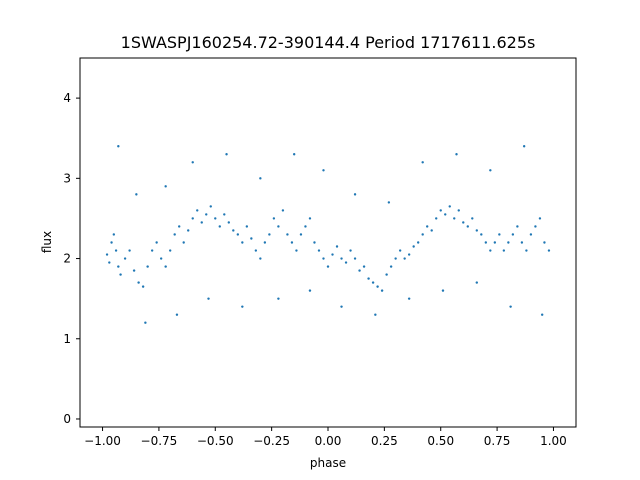  What do you see at coordinates (271, 441) in the screenshot?
I see `x-tick-label: −0.25` at bounding box center [271, 441].